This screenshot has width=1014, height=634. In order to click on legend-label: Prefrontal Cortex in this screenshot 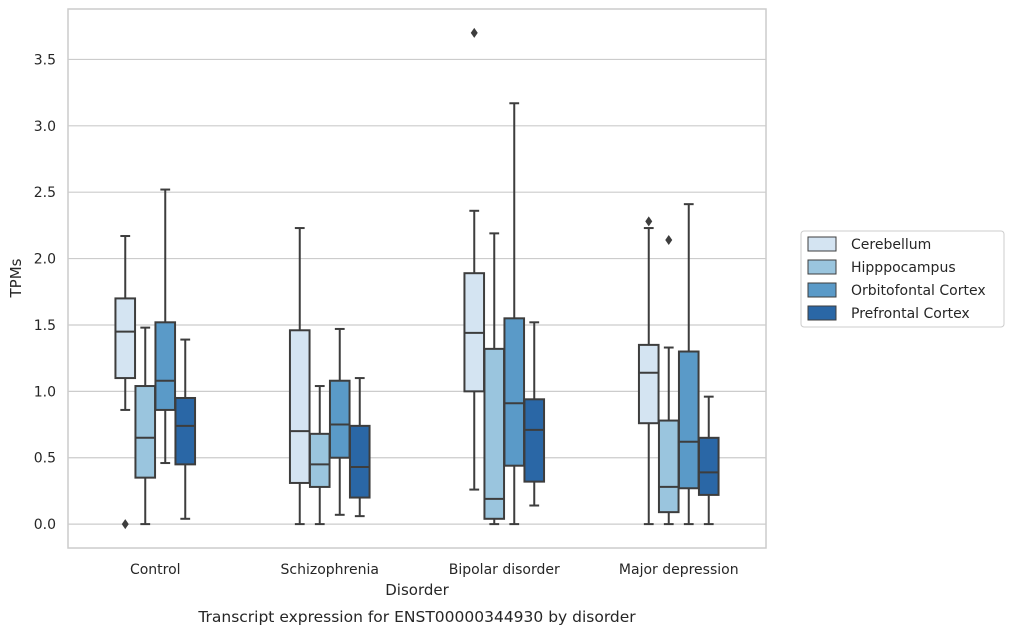, I will do `click(910, 314)`.